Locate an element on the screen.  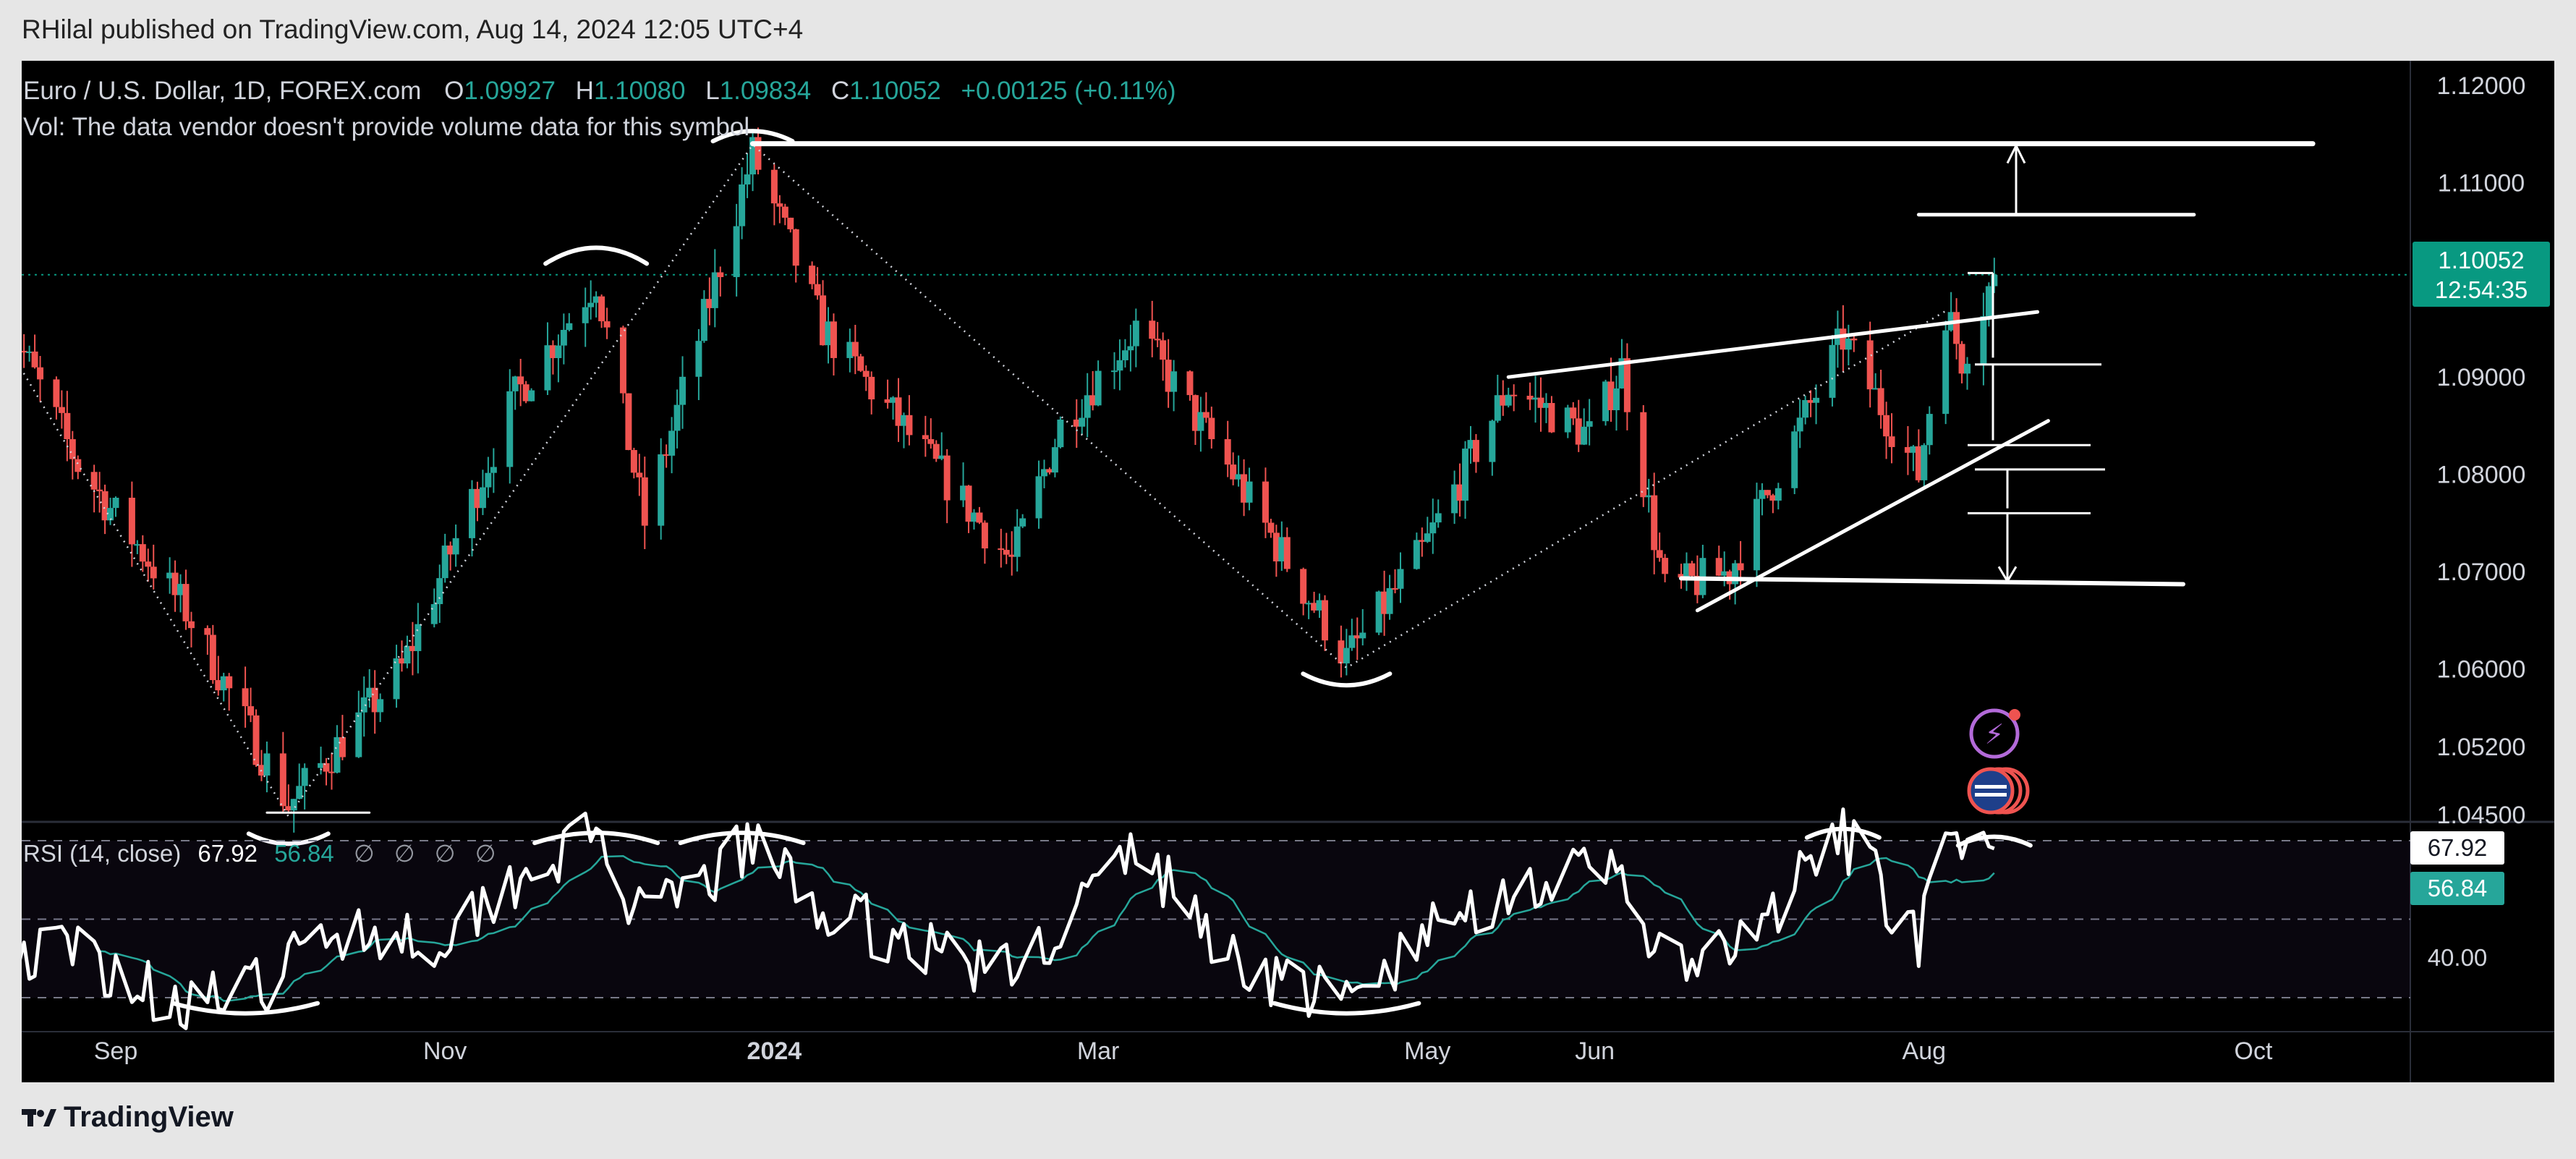
price-tick-label: 1.09000 is located at coordinates (2481, 378).